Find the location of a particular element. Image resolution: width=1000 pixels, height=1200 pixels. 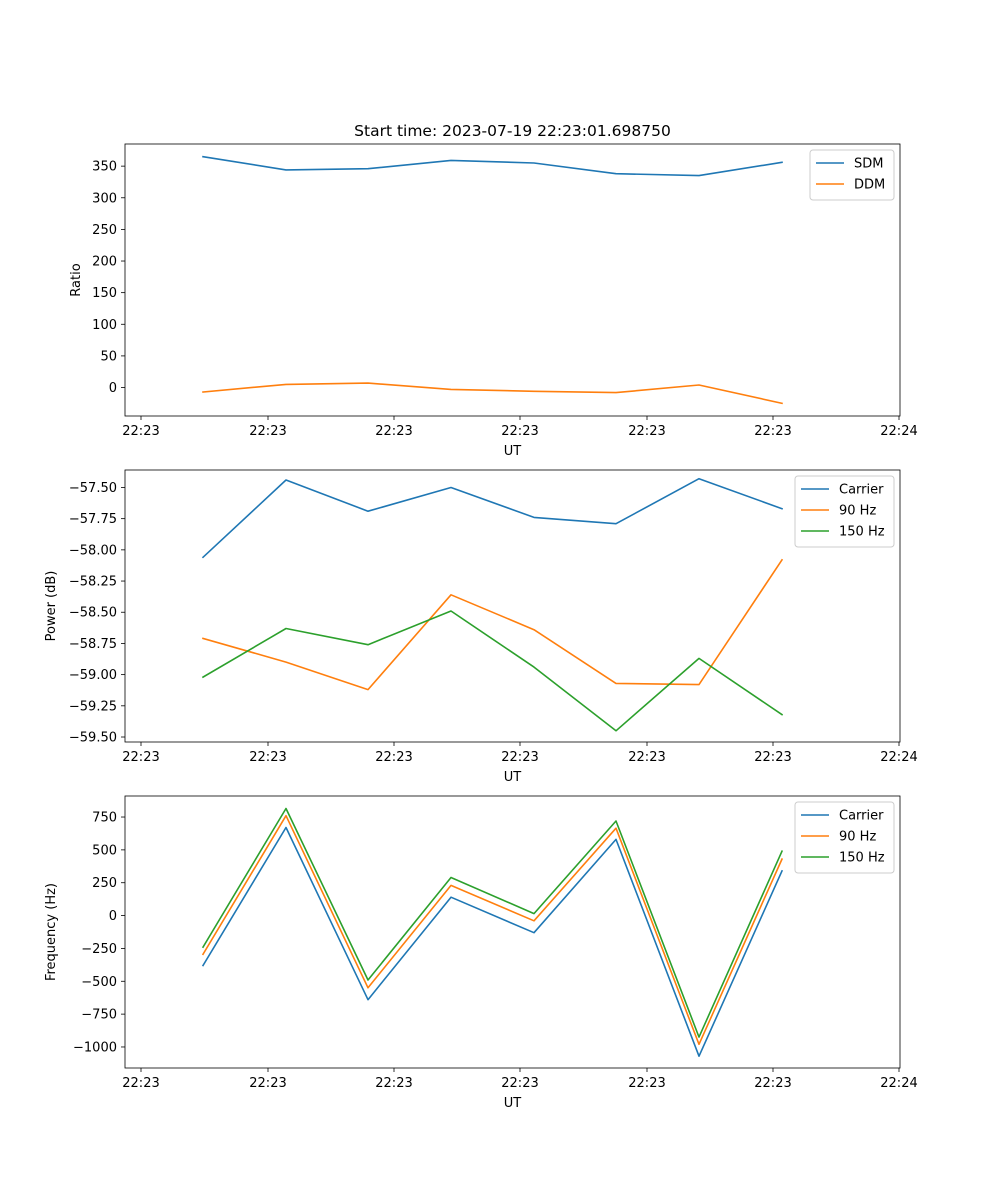

chart1-y-tick-label: 350 is located at coordinates (104, 167).